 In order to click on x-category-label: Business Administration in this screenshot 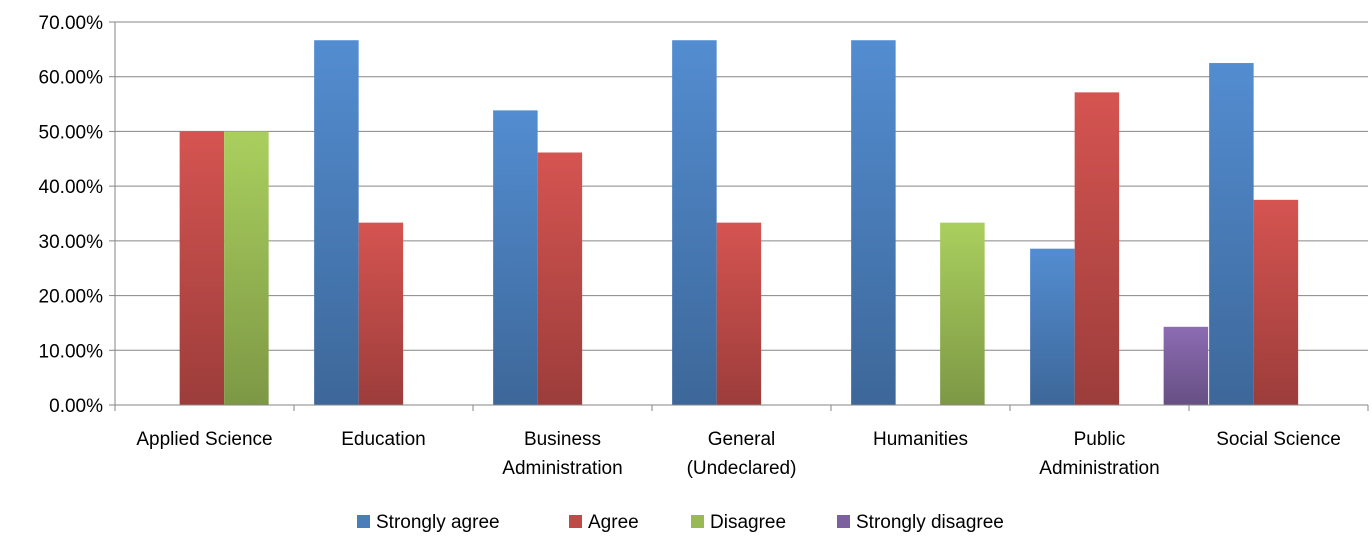, I will do `click(562, 454)`.